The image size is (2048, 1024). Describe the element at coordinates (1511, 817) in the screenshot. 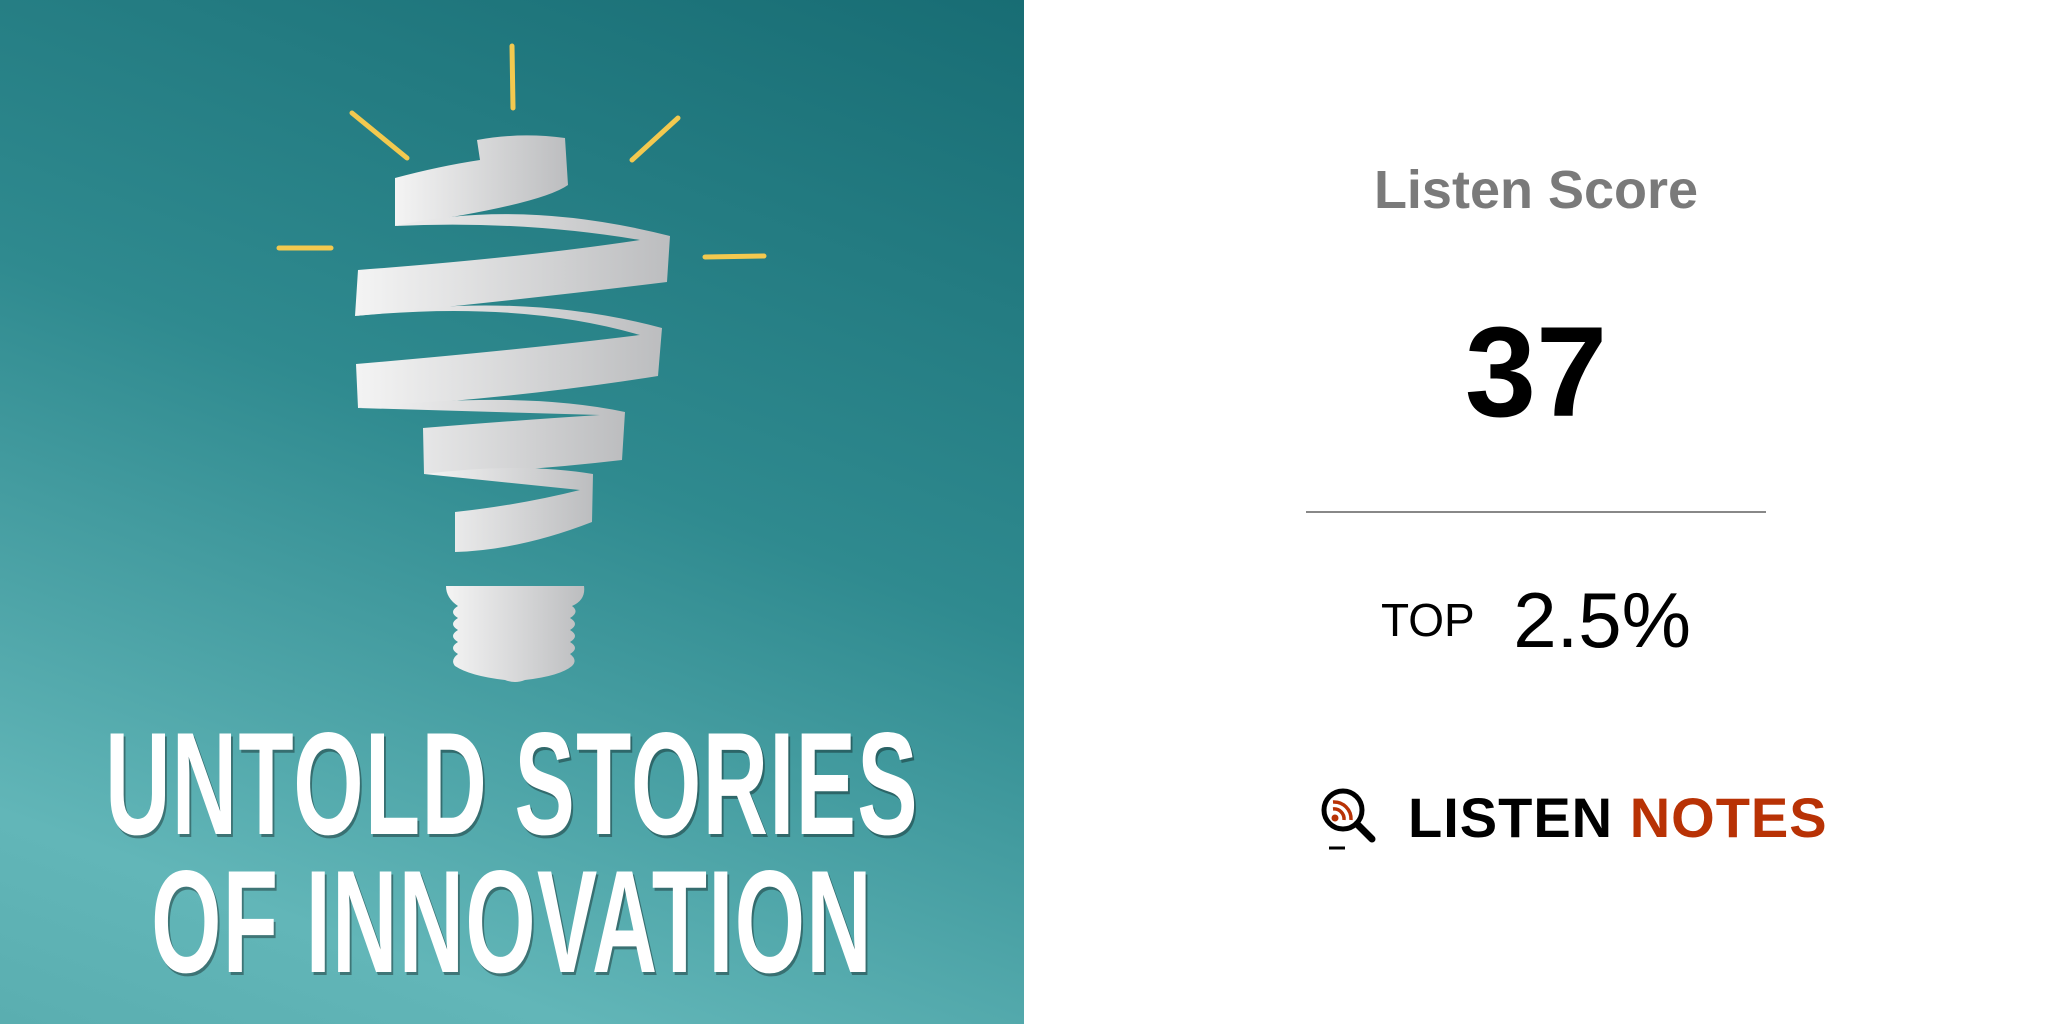

I see `logo-word-listen: LISTEN` at that location.